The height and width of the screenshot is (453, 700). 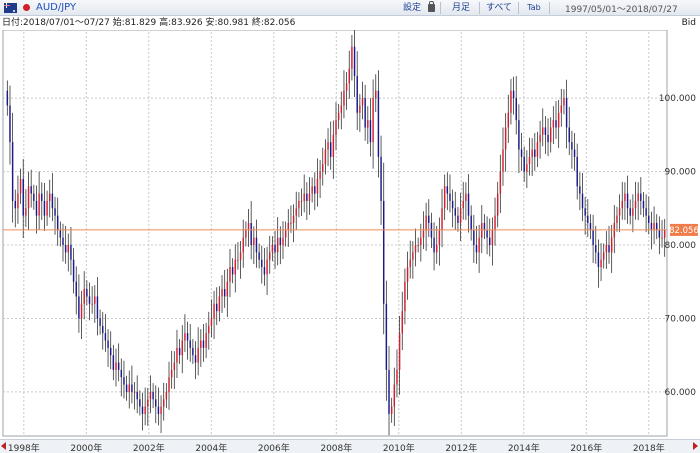 What do you see at coordinates (56, 7) in the screenshot?
I see `currency-pair-label: AUD/JPY` at bounding box center [56, 7].